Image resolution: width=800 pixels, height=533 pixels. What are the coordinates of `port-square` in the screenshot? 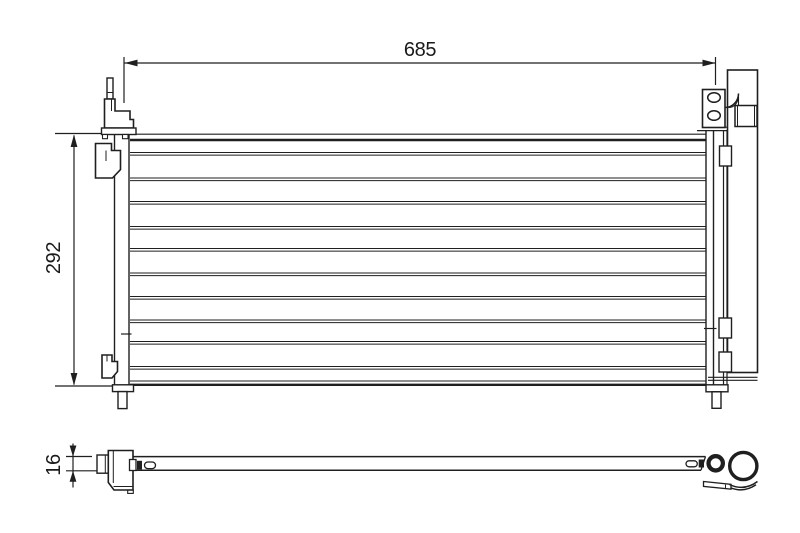 It's located at (132, 465).